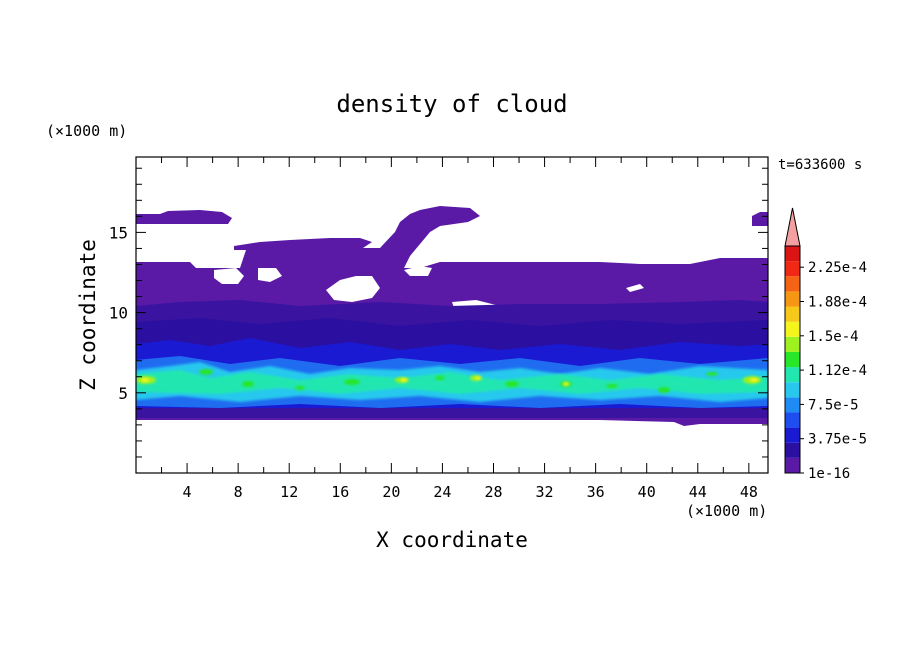 This screenshot has height=654, width=904. Describe the element at coordinates (184, 217) in the screenshot. I see `cloud-cap-left` at that location.